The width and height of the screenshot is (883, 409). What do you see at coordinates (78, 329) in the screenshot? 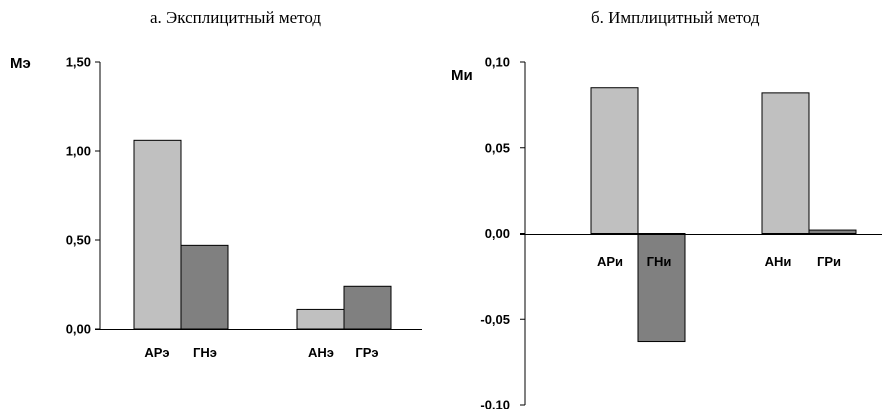
I see `y-tick-label-left-0: 0,00` at bounding box center [78, 329].